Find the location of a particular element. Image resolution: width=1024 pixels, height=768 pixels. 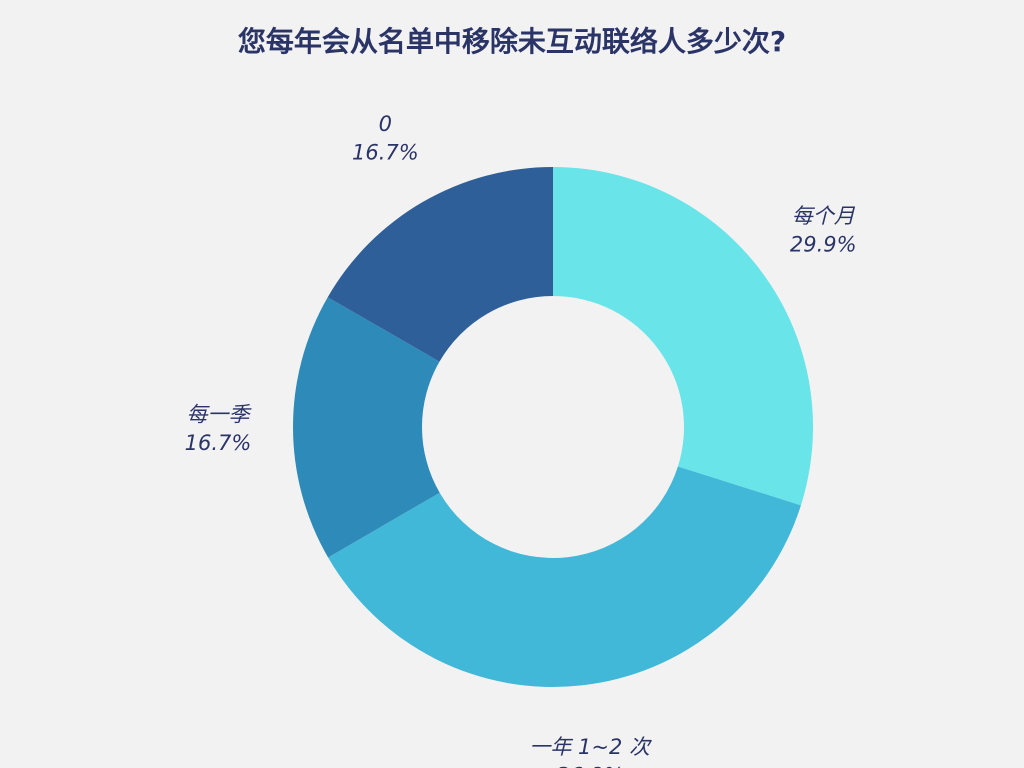

slice-category-label: 每个月 is located at coordinates (824, 216).